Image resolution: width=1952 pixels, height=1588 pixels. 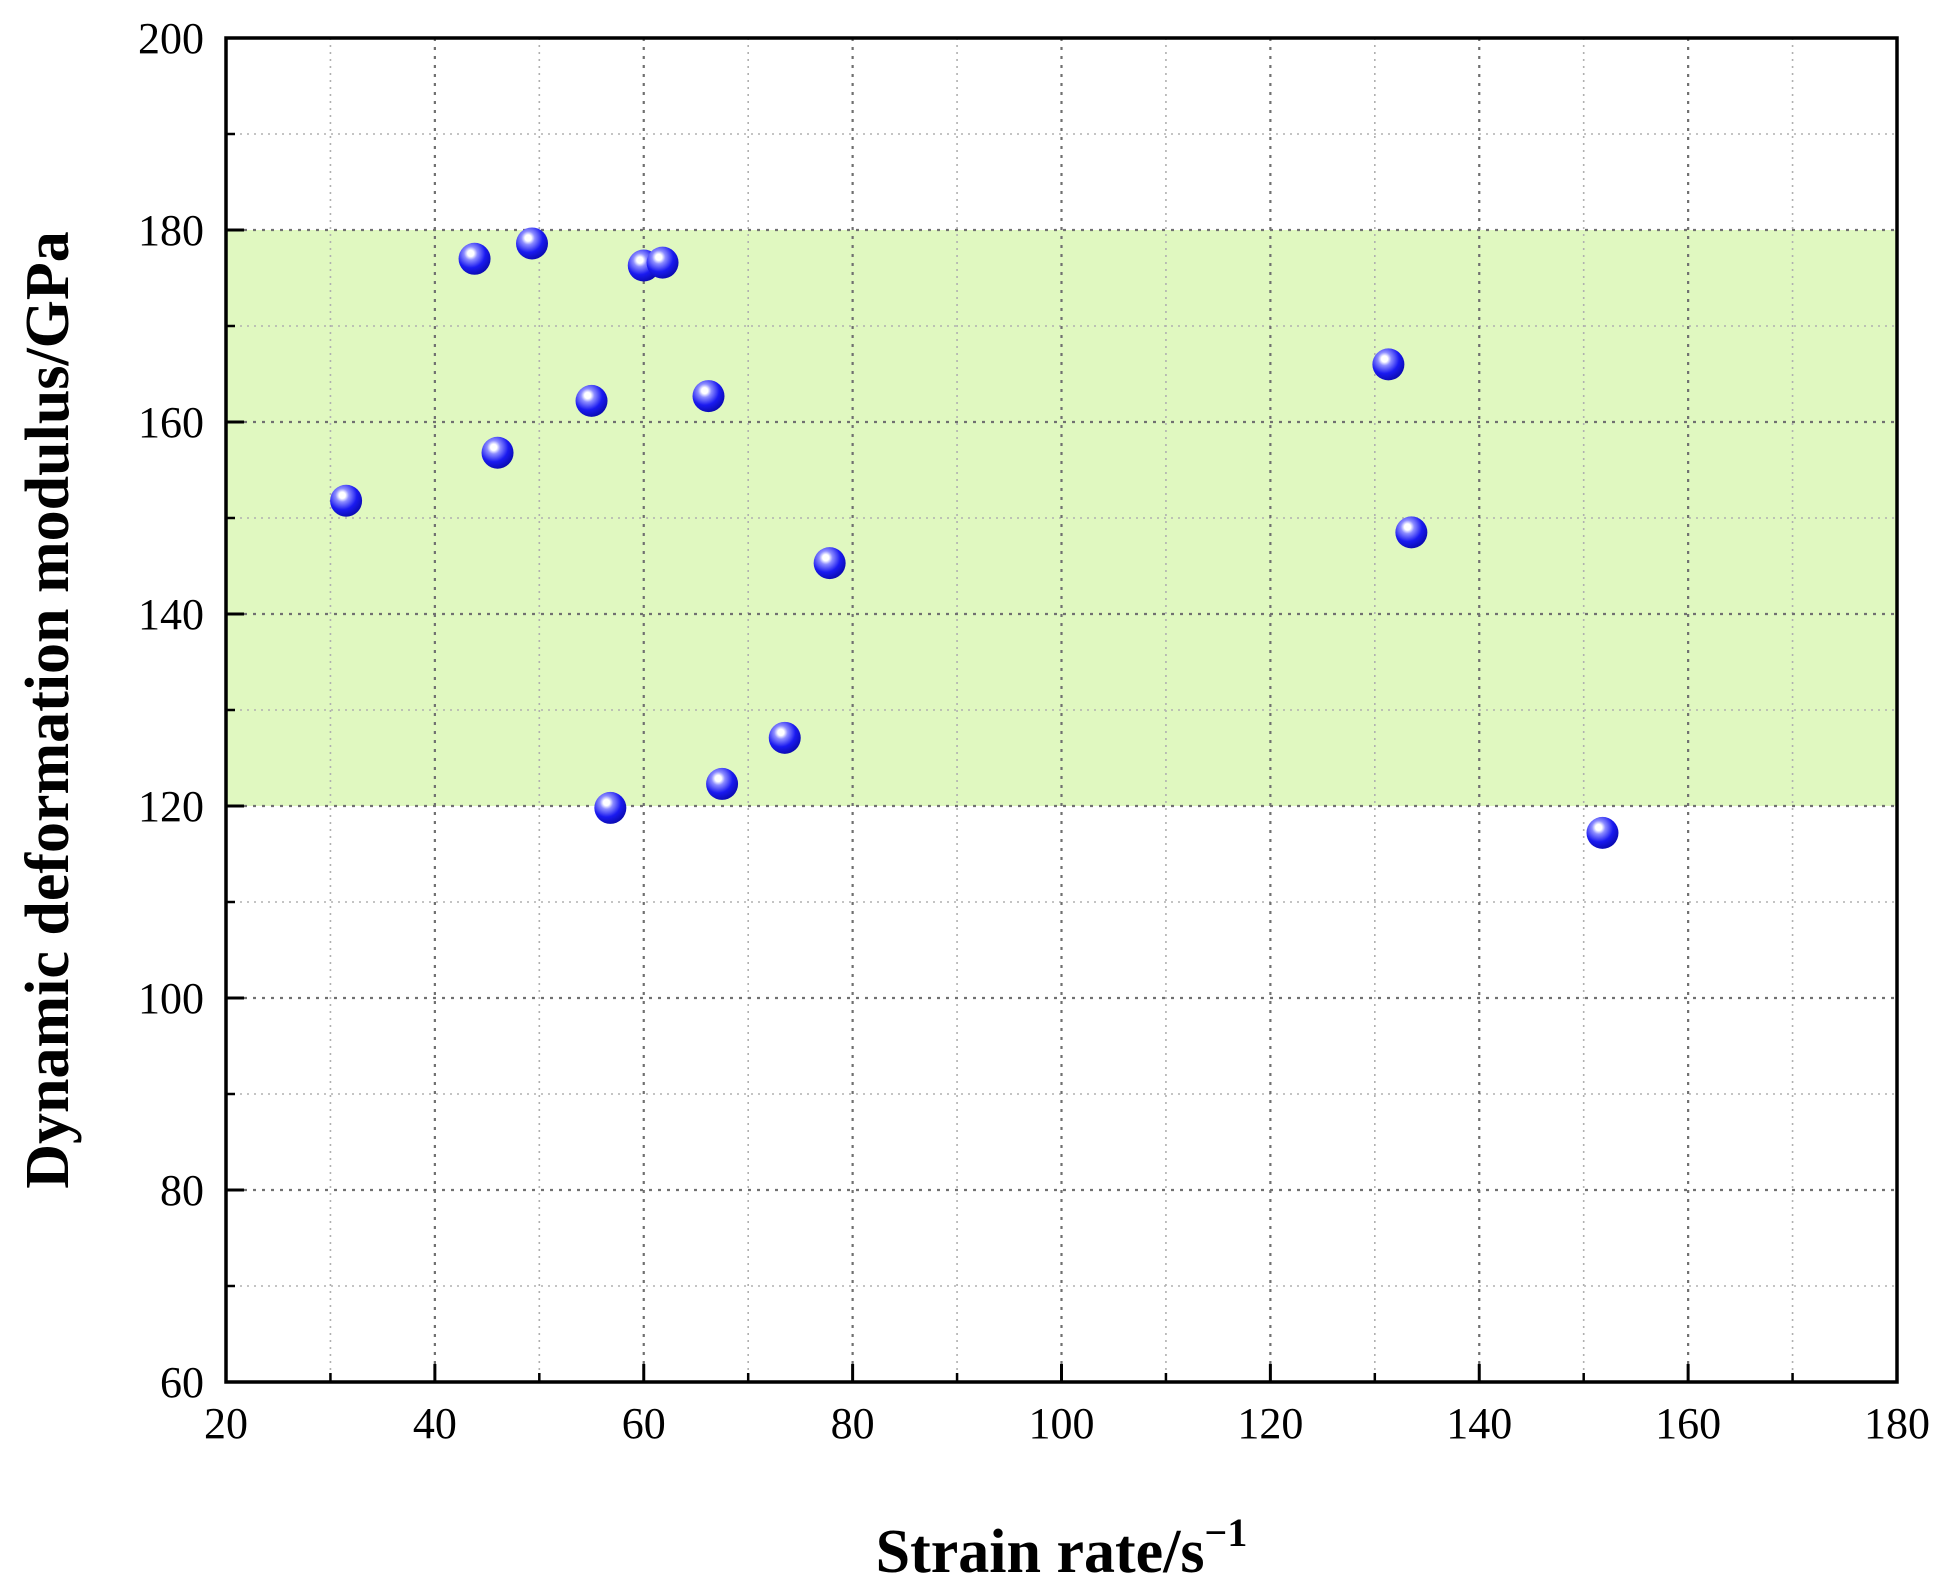 What do you see at coordinates (171, 38) in the screenshot?
I see `y-tick-label: 200` at bounding box center [171, 38].